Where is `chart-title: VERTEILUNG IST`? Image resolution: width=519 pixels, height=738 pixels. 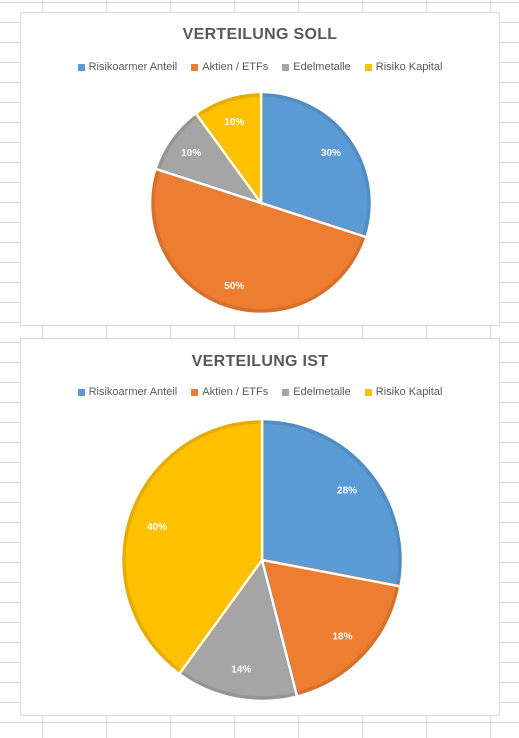 chart-title: VERTEILUNG IST is located at coordinates (260, 361).